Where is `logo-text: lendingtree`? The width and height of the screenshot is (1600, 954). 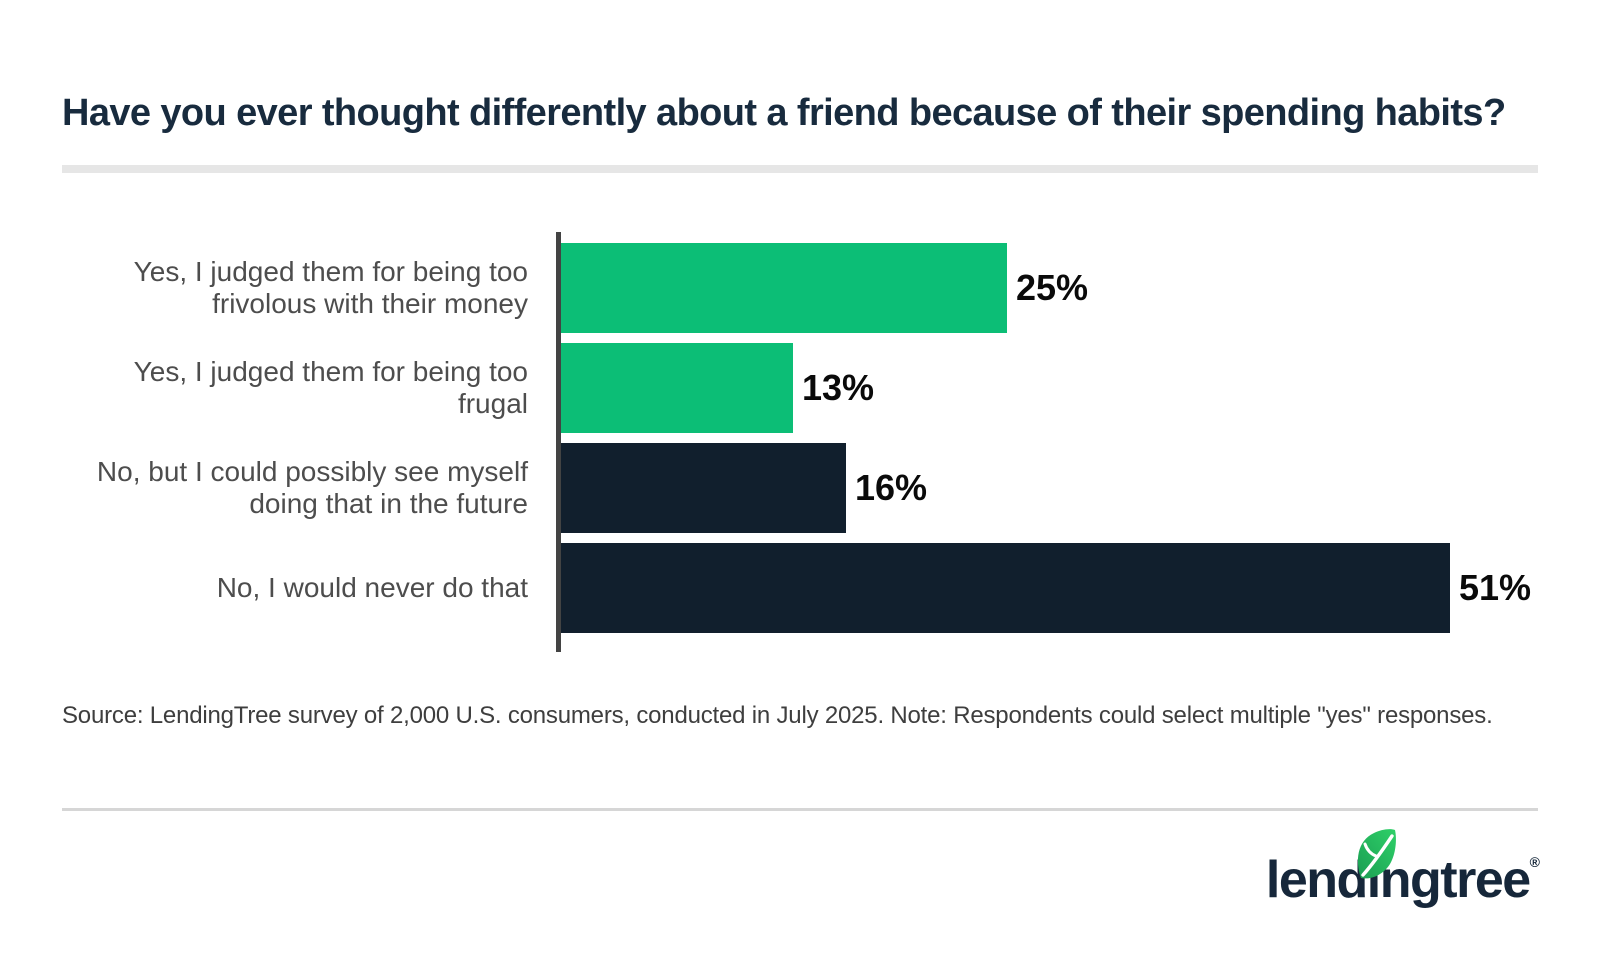
logo-text: lendingtree is located at coordinates (1398, 880).